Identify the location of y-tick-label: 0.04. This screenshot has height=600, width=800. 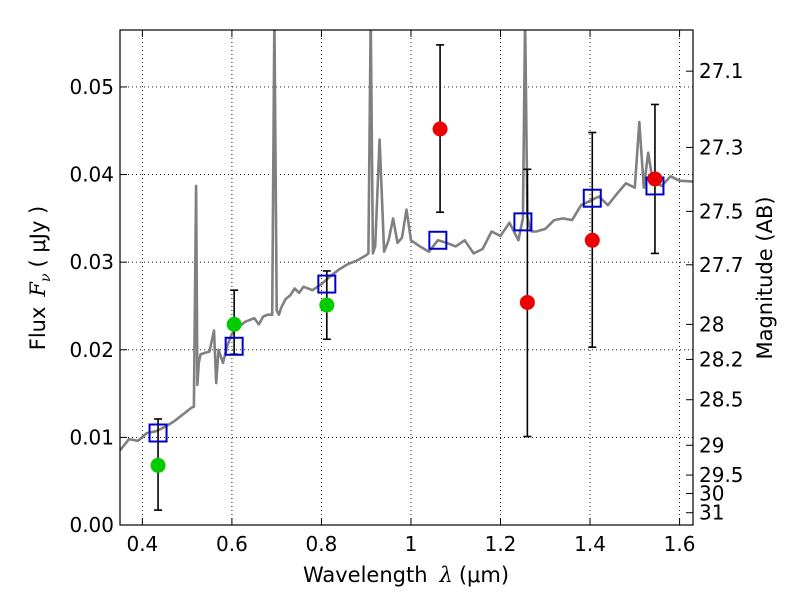
(91, 175).